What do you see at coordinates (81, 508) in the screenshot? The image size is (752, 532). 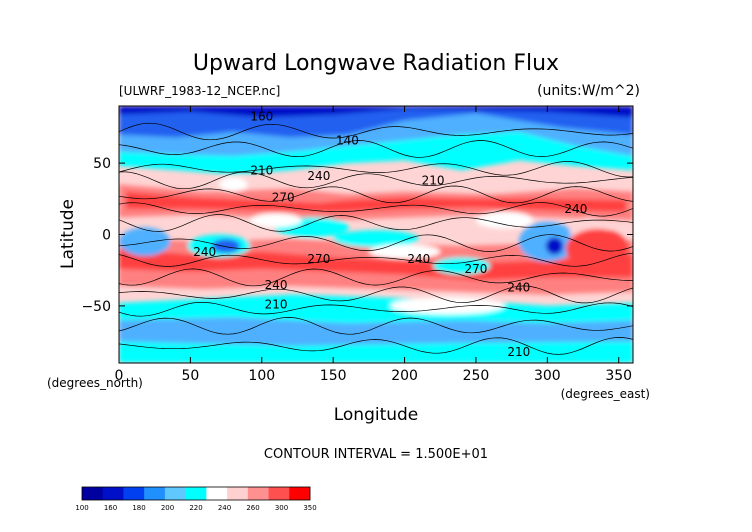 I see `colorbar-label: 100` at bounding box center [81, 508].